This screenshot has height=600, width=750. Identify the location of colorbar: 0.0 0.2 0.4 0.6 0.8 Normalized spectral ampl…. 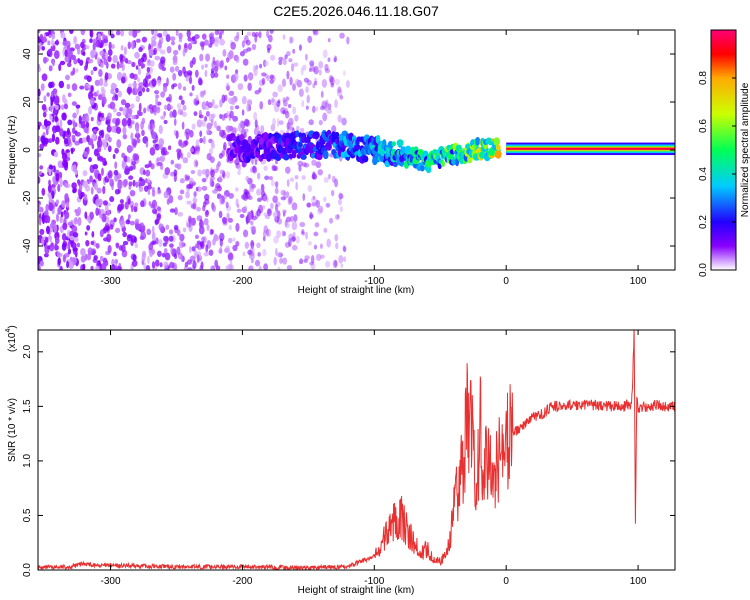
(724, 153).